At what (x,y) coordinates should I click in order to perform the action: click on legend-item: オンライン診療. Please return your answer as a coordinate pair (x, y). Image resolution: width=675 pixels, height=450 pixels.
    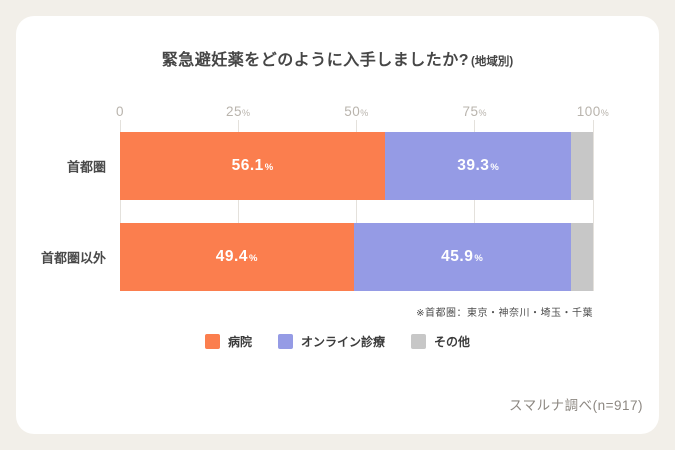
    Looking at the image, I should click on (331, 341).